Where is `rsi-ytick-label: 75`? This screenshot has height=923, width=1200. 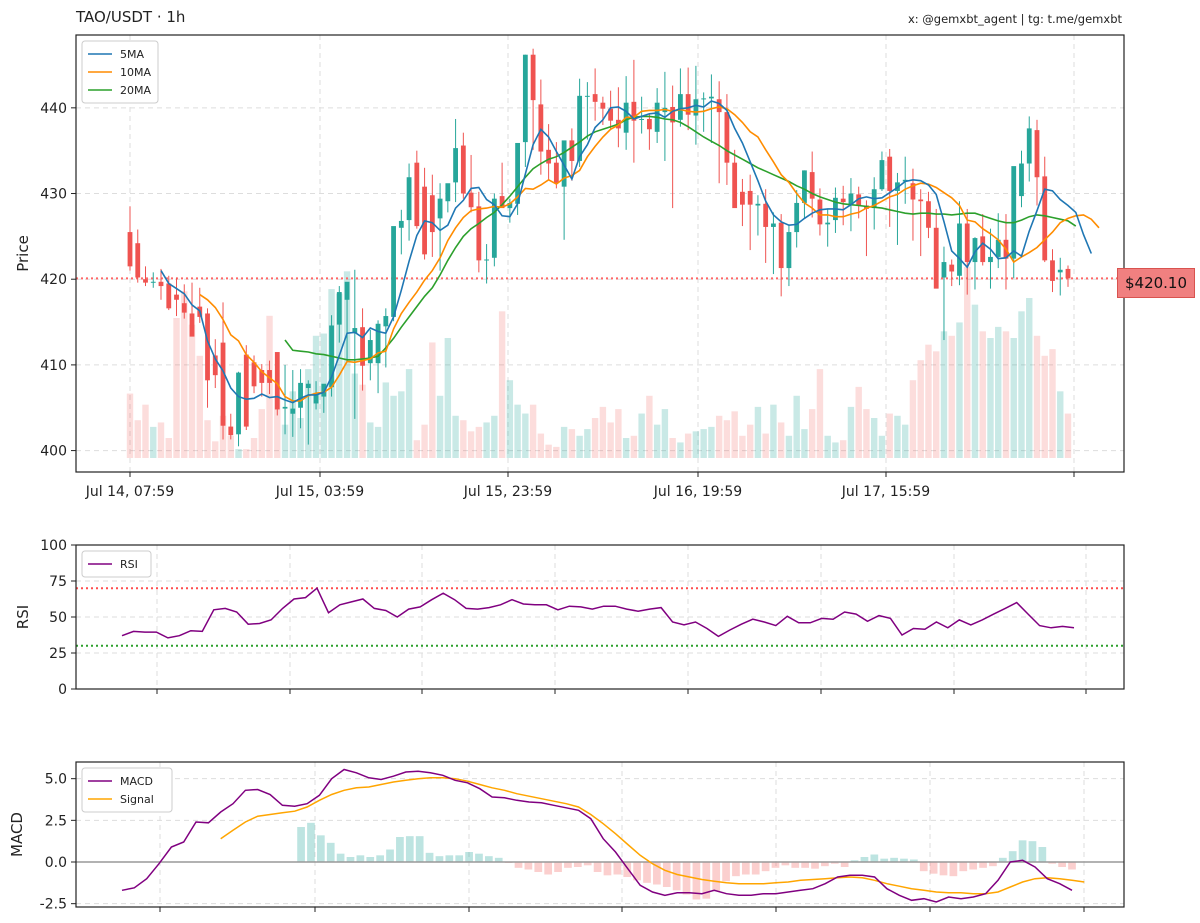 rsi-ytick-label: 75 is located at coordinates (58, 582).